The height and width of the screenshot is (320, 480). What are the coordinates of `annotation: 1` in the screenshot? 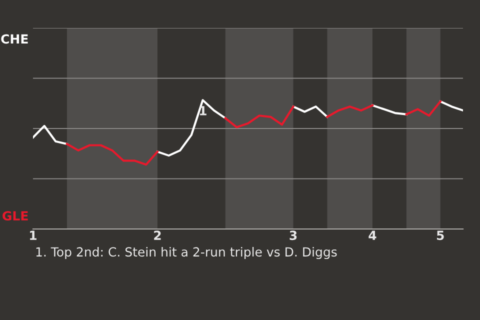 It's located at (203, 111).